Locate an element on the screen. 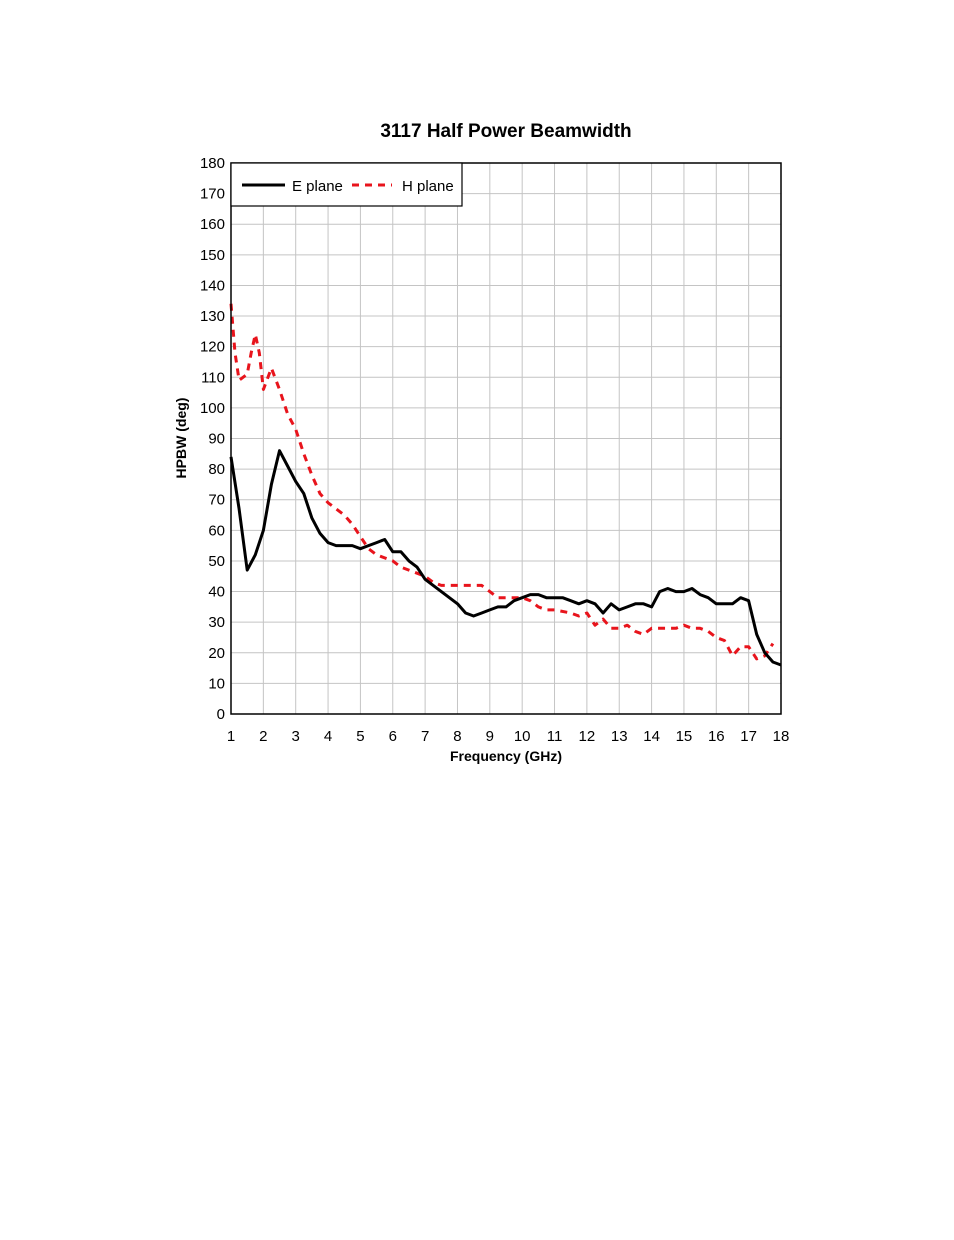 This screenshot has height=1240, width=954. legend-label-h-plane: H plane is located at coordinates (428, 186).